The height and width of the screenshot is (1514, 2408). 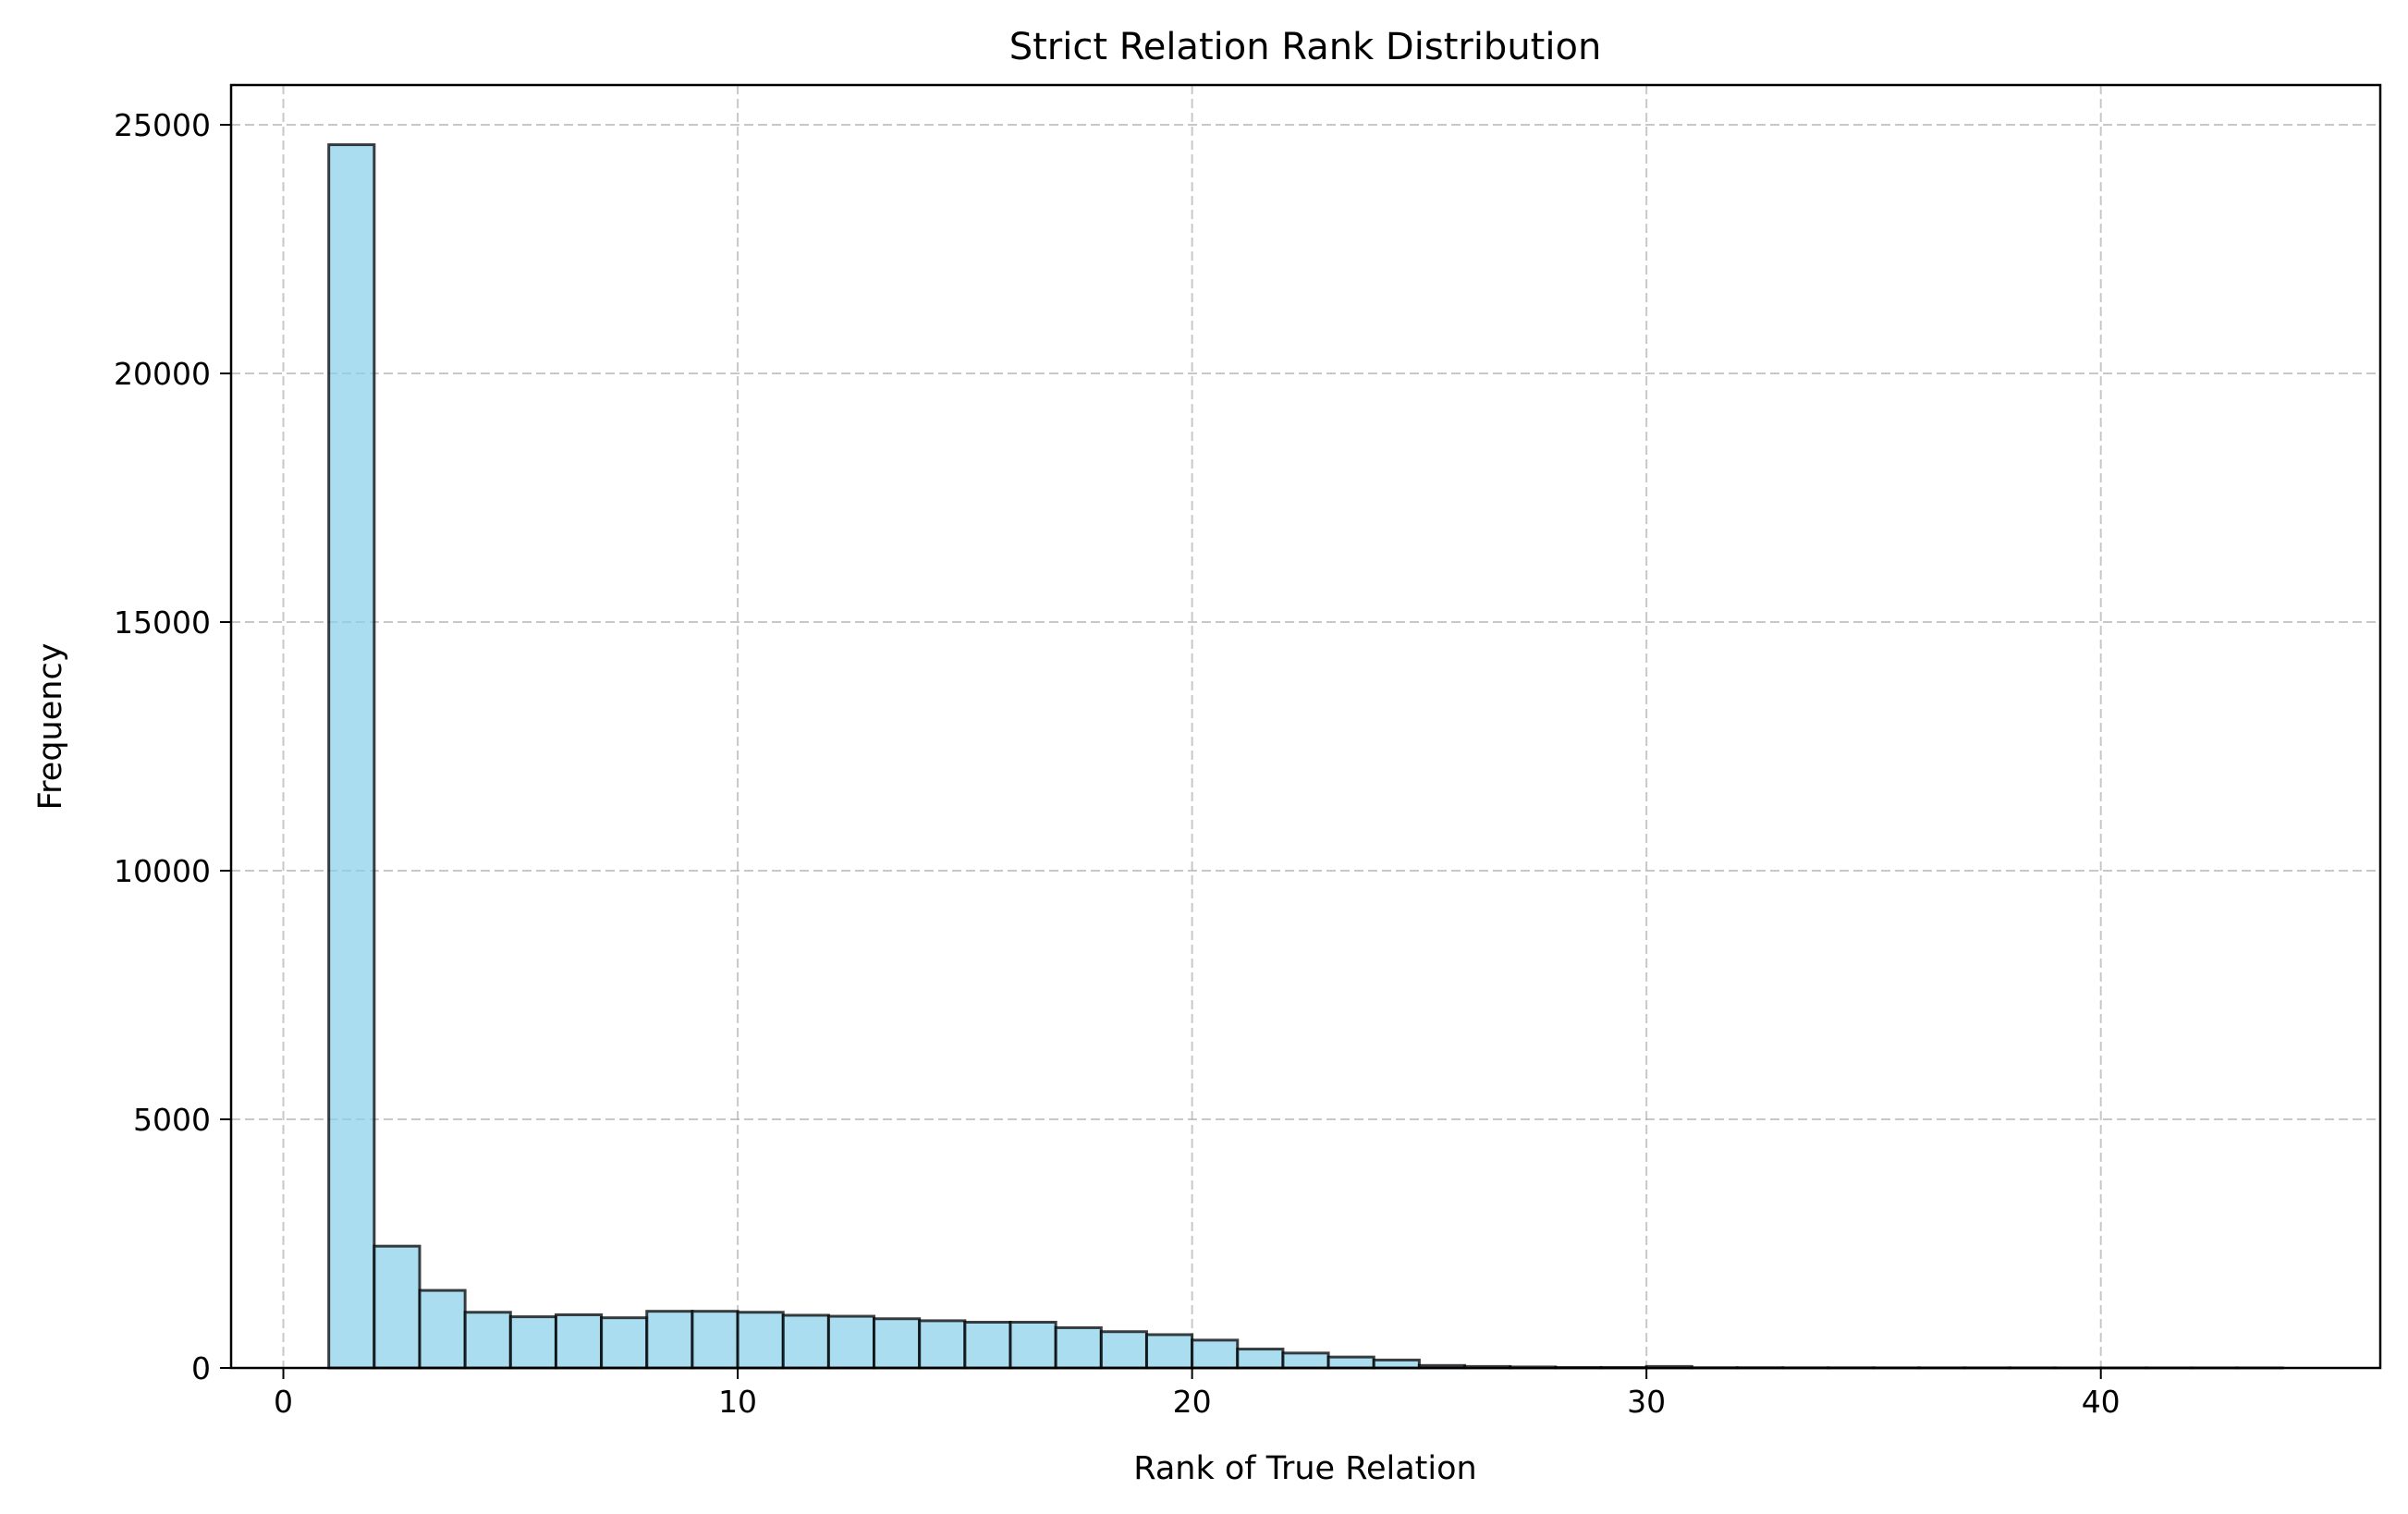 I want to click on chart-title: Strict Relation Rank Distribution, so click(x=1305, y=47).